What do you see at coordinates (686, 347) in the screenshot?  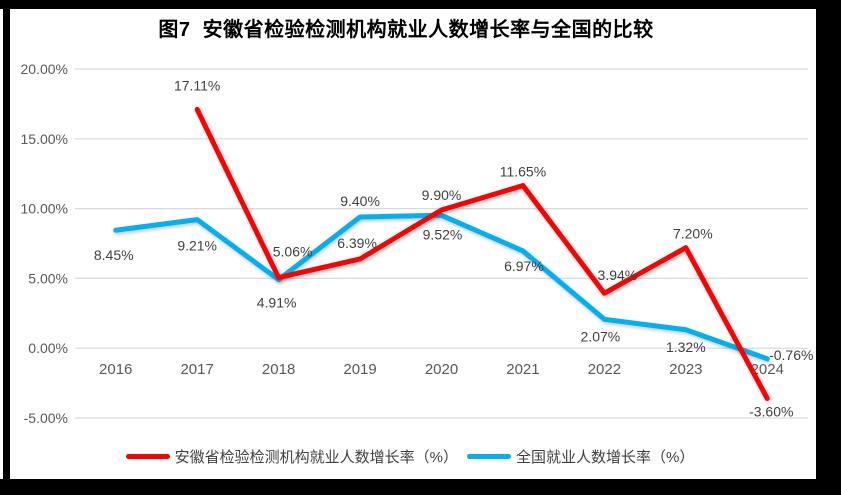 I see `data-label-national-2023: 1.32%` at bounding box center [686, 347].